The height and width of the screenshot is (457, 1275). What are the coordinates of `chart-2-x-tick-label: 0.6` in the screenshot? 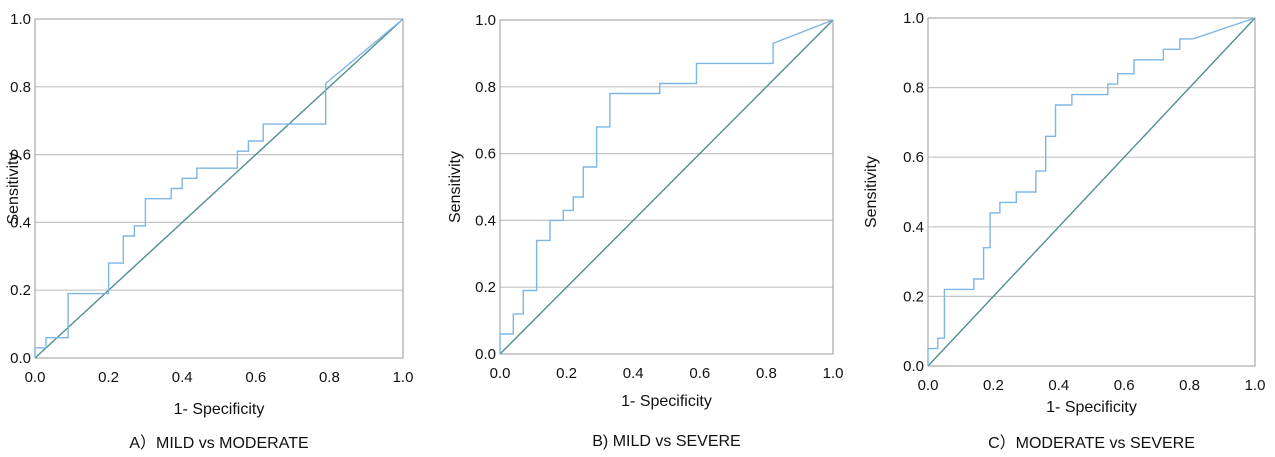 It's located at (699, 373).